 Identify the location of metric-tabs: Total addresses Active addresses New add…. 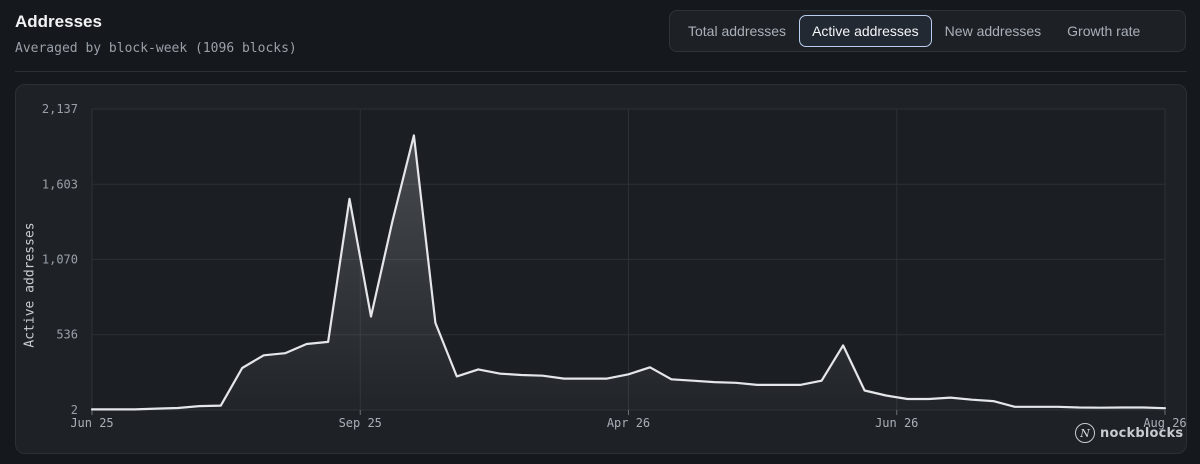
(927, 31).